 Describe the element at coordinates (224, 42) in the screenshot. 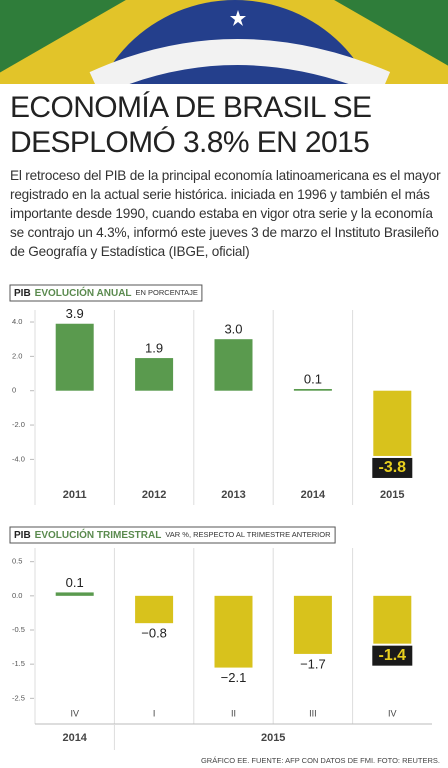

I see `flag-photo` at that location.